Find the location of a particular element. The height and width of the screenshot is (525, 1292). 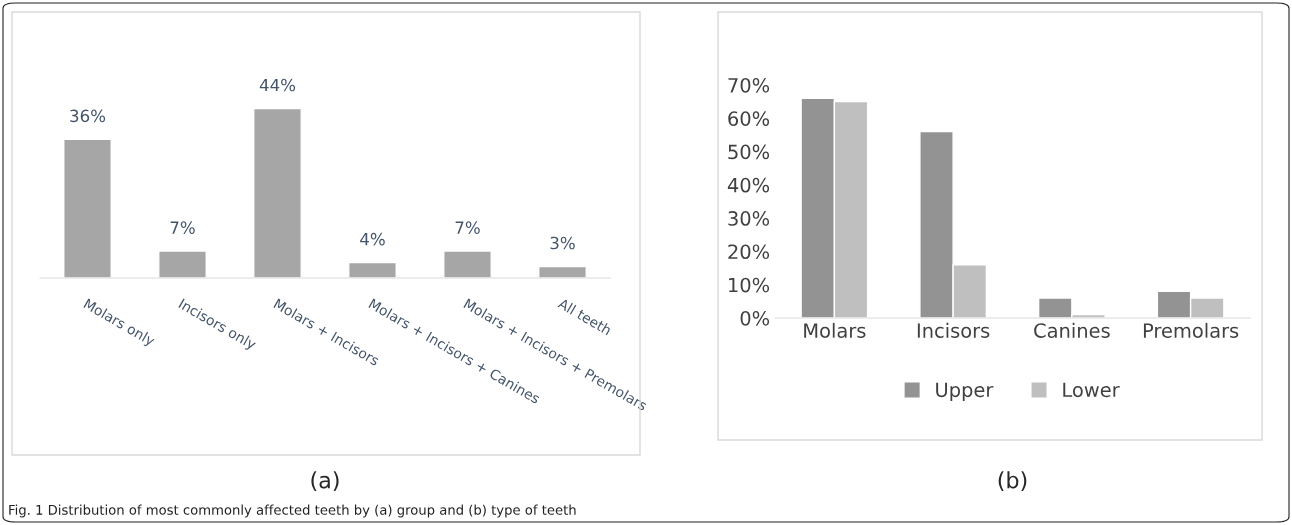

x-tick-label: Premolars is located at coordinates (1191, 330).